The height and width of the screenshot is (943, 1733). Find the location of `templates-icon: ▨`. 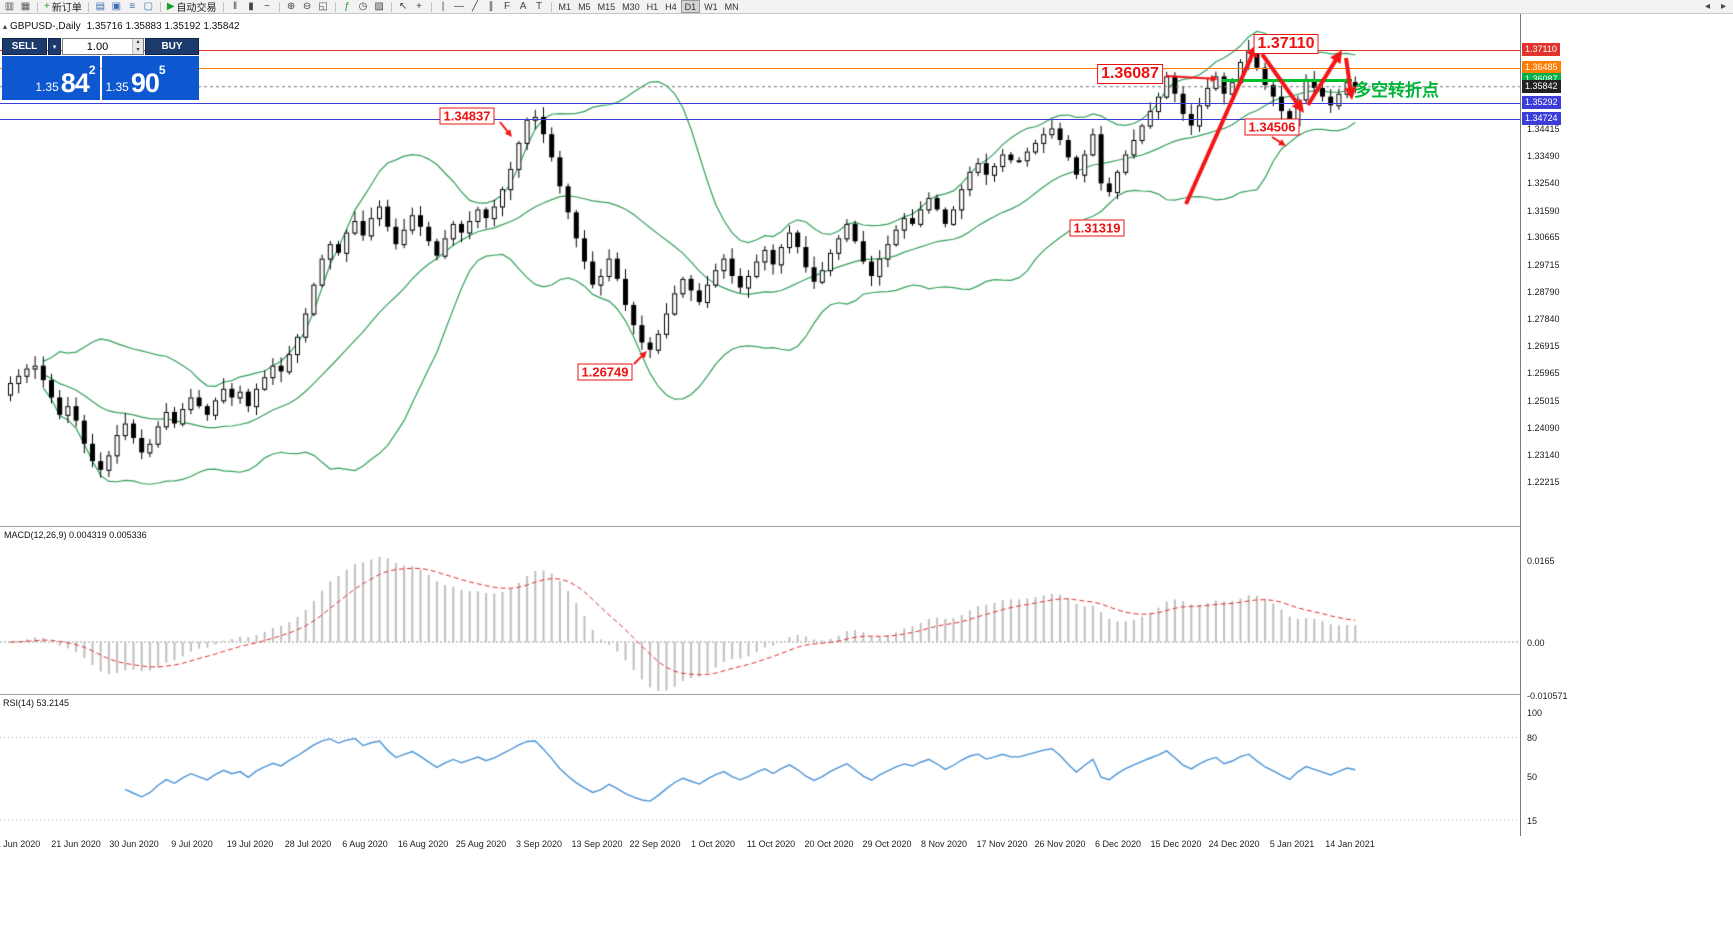

templates-icon: ▨ is located at coordinates (379, 6).